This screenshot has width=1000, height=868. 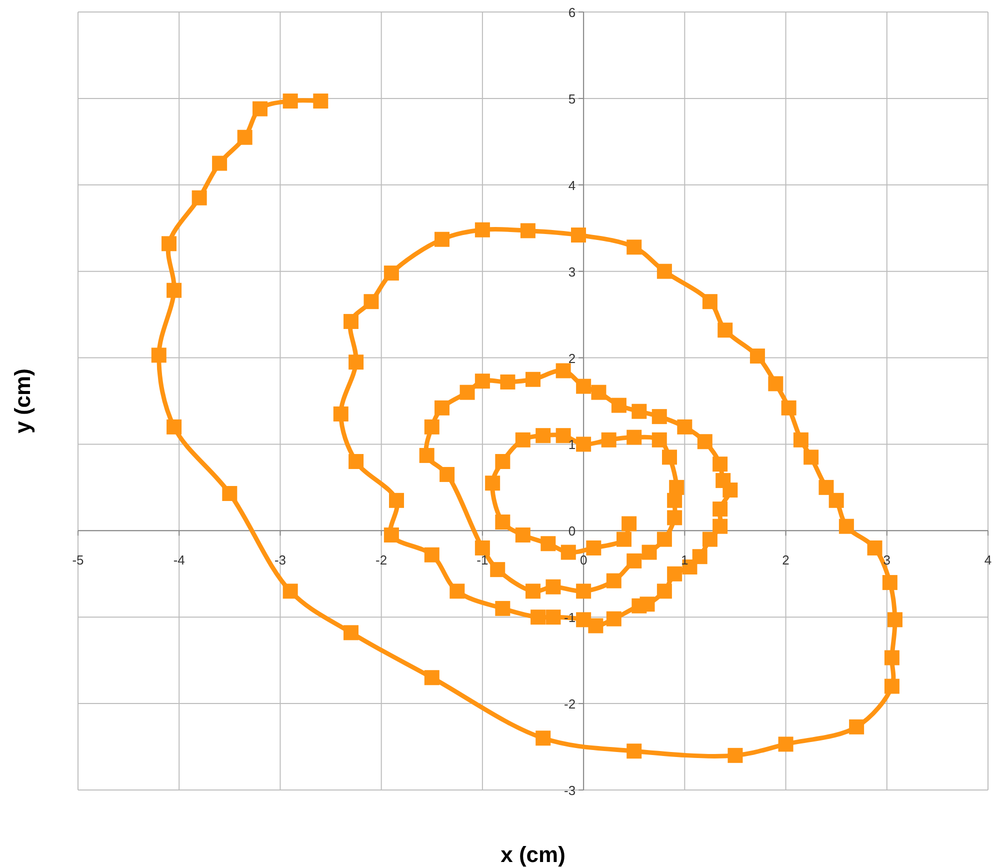 I want to click on x-tick-label: -4, so click(x=179, y=560).